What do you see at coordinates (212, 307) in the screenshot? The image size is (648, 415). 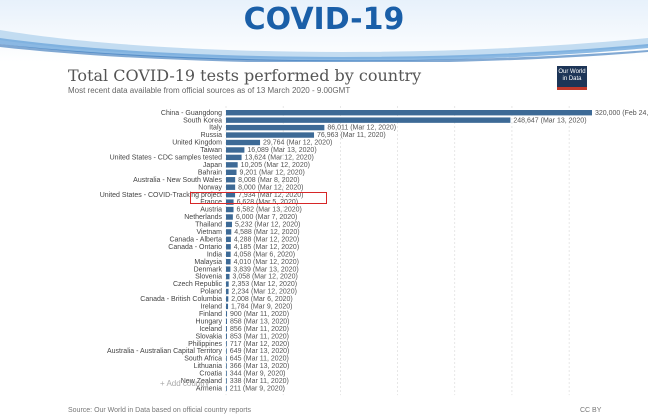 I see `category-label: Ireland` at bounding box center [212, 307].